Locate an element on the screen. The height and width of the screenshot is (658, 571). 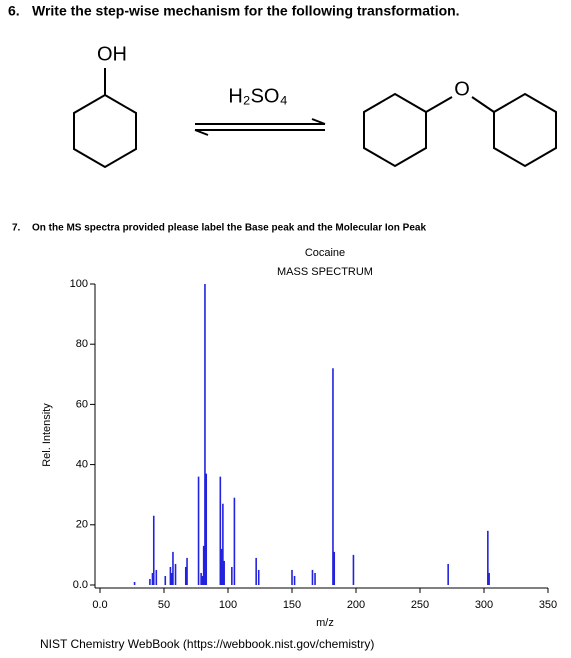
y-tick-label: 0.0 is located at coordinates (80, 585).